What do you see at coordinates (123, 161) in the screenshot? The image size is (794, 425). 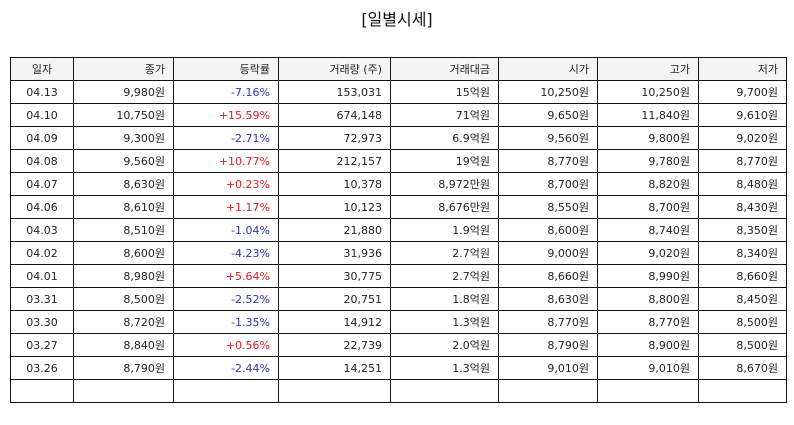 I see `cell-close: 9,560원` at bounding box center [123, 161].